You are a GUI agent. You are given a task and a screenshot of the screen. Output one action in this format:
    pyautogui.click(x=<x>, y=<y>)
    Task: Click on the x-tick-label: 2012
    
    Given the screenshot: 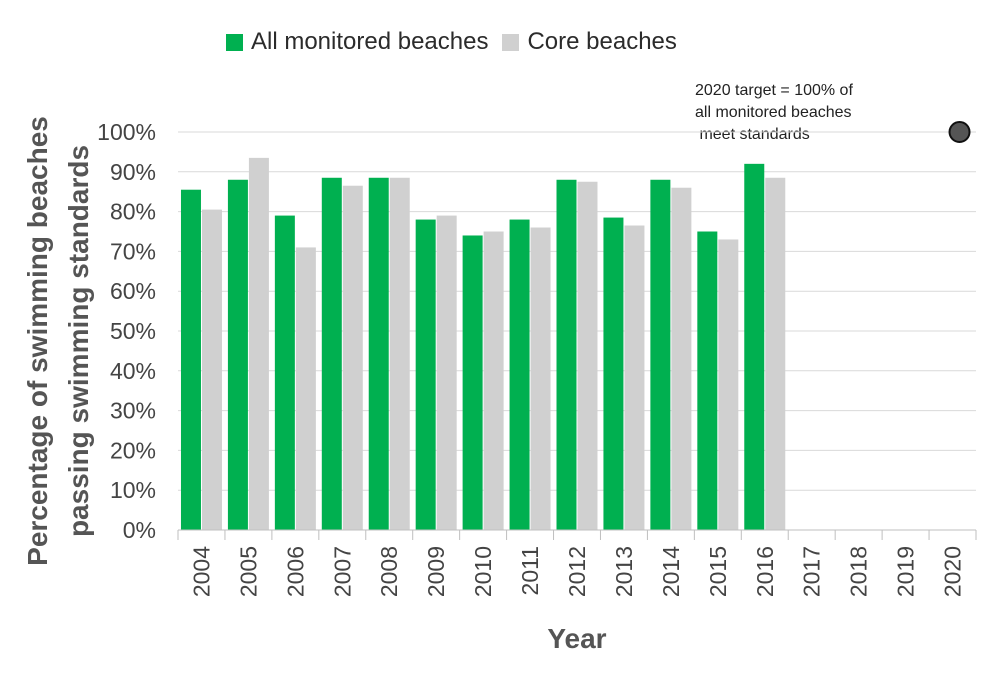 What is the action you would take?
    pyautogui.click(x=577, y=571)
    